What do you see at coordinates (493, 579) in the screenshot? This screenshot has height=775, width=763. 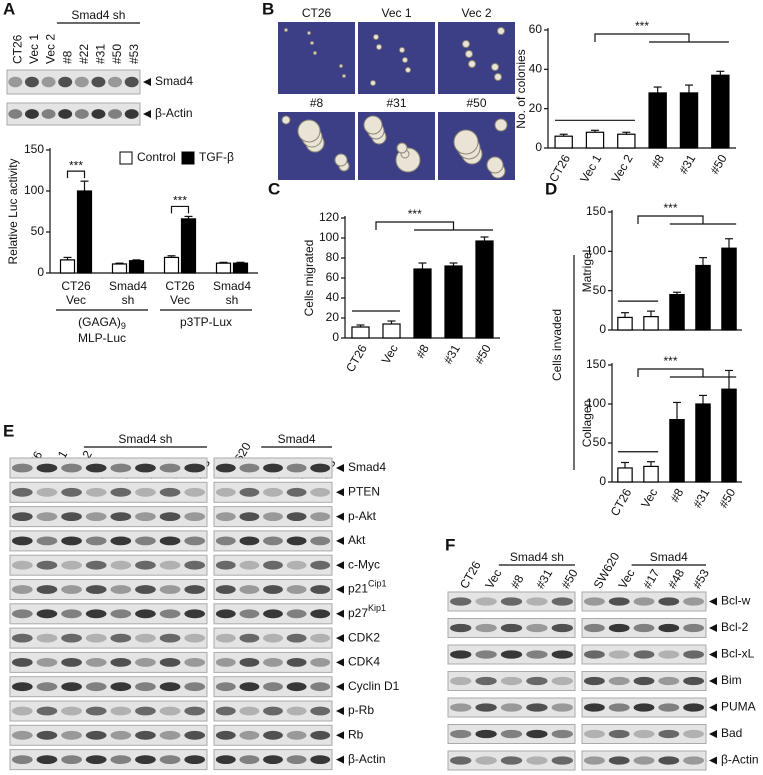 I see `lane-label: Vec` at bounding box center [493, 579].